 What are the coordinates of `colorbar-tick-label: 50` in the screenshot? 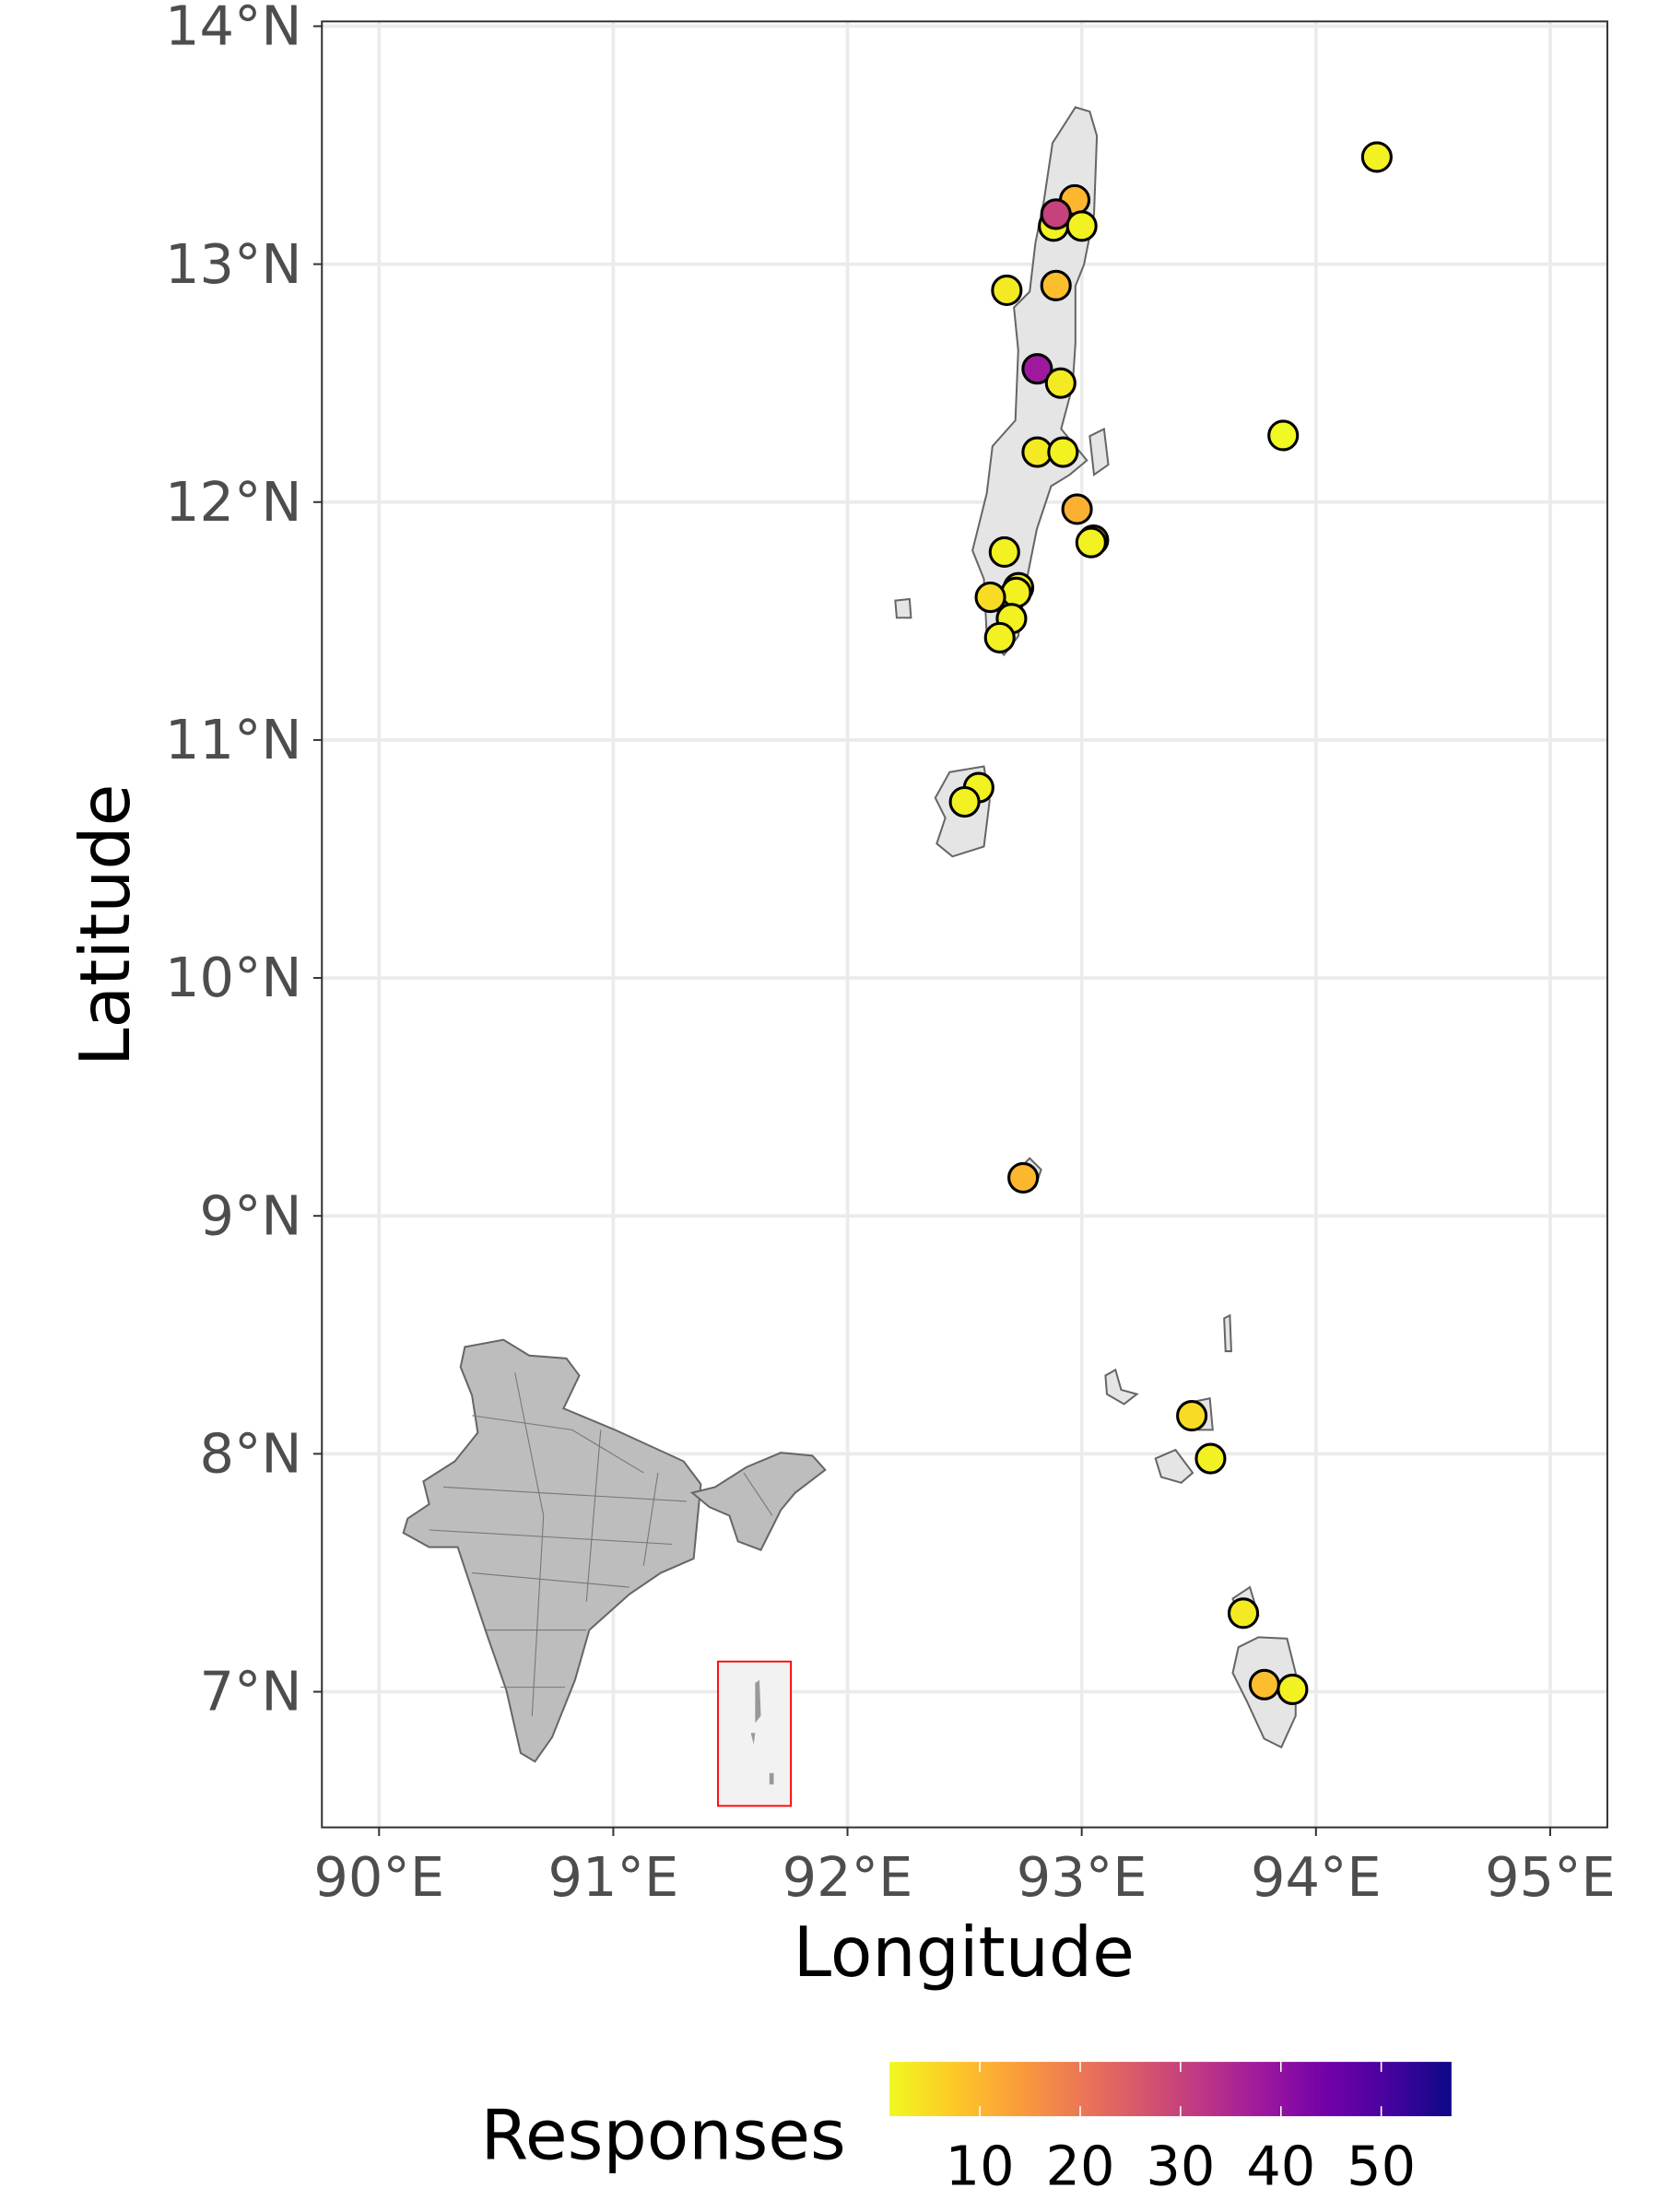 It's located at (1381, 2166).